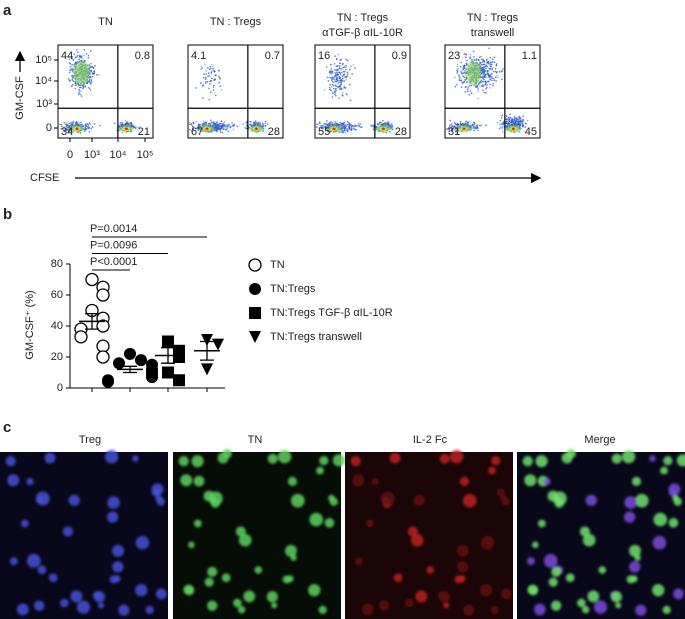 This screenshot has width=685, height=619. What do you see at coordinates (430, 440) in the screenshot?
I see `image-label: IL-2 Fc` at bounding box center [430, 440].